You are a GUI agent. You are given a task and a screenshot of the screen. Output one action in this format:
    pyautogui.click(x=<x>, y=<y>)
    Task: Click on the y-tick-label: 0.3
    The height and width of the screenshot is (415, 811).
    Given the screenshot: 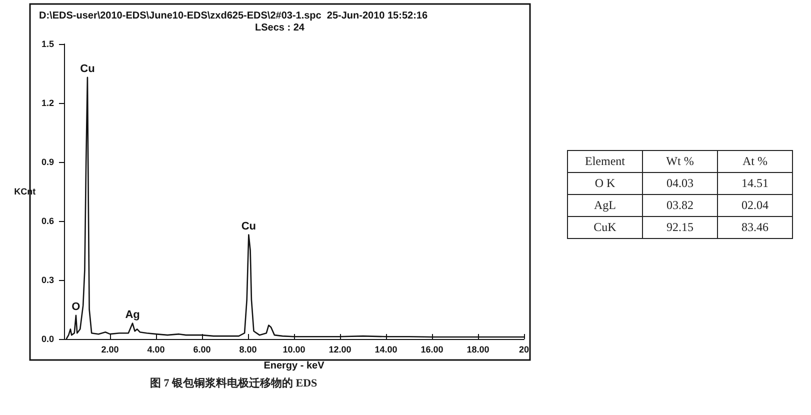 What is the action you would take?
    pyautogui.click(x=47, y=280)
    